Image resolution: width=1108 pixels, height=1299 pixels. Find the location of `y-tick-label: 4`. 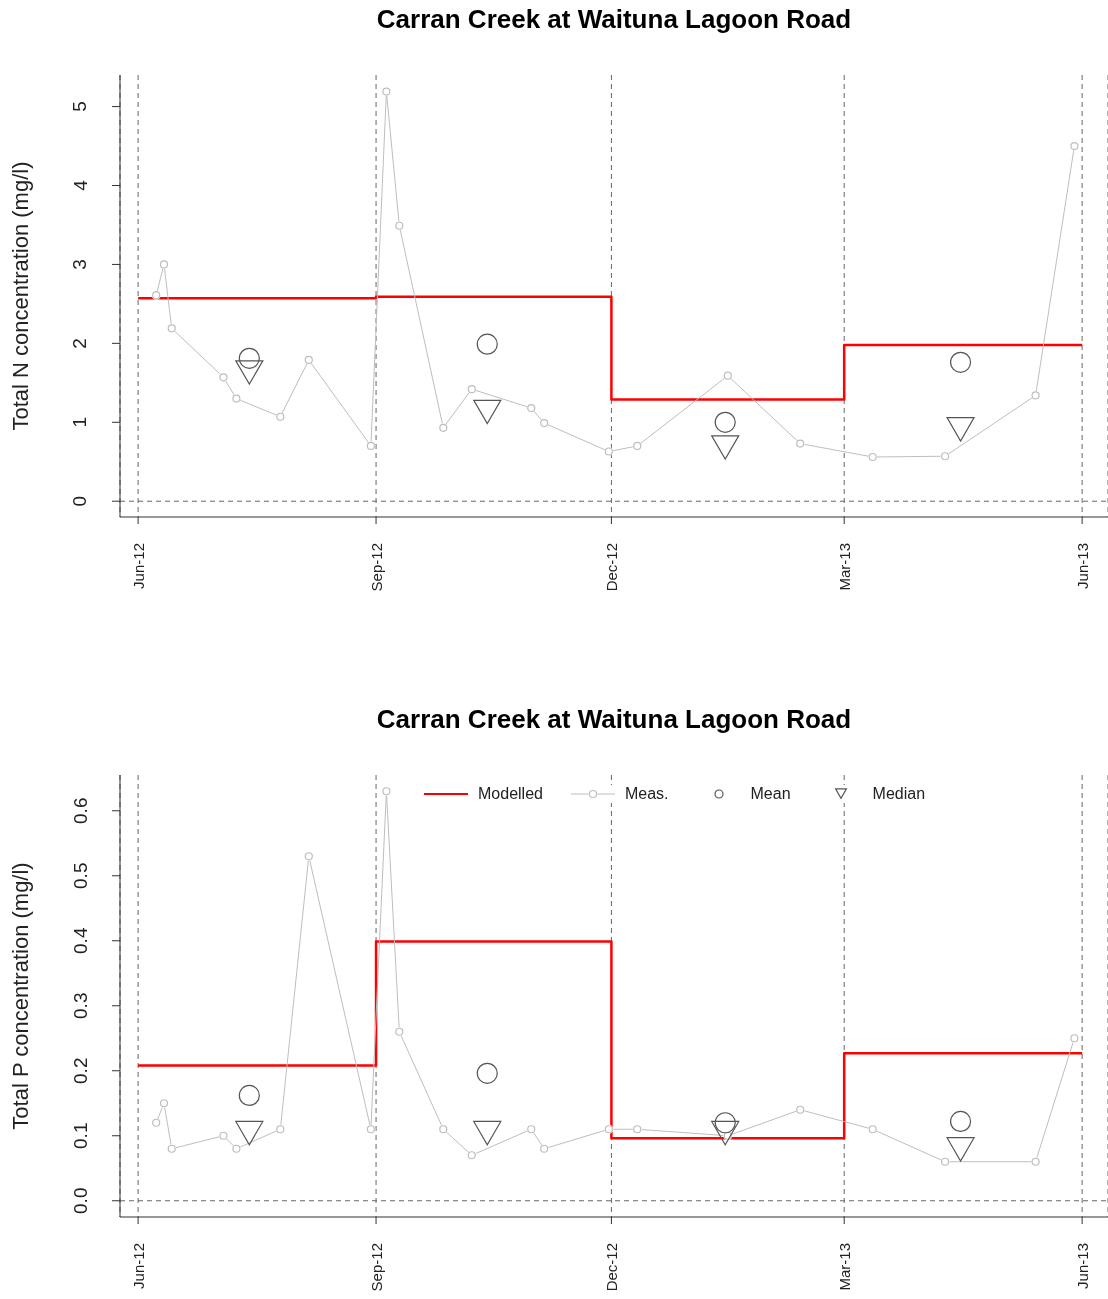

y-tick-label: 4 is located at coordinates (80, 185).